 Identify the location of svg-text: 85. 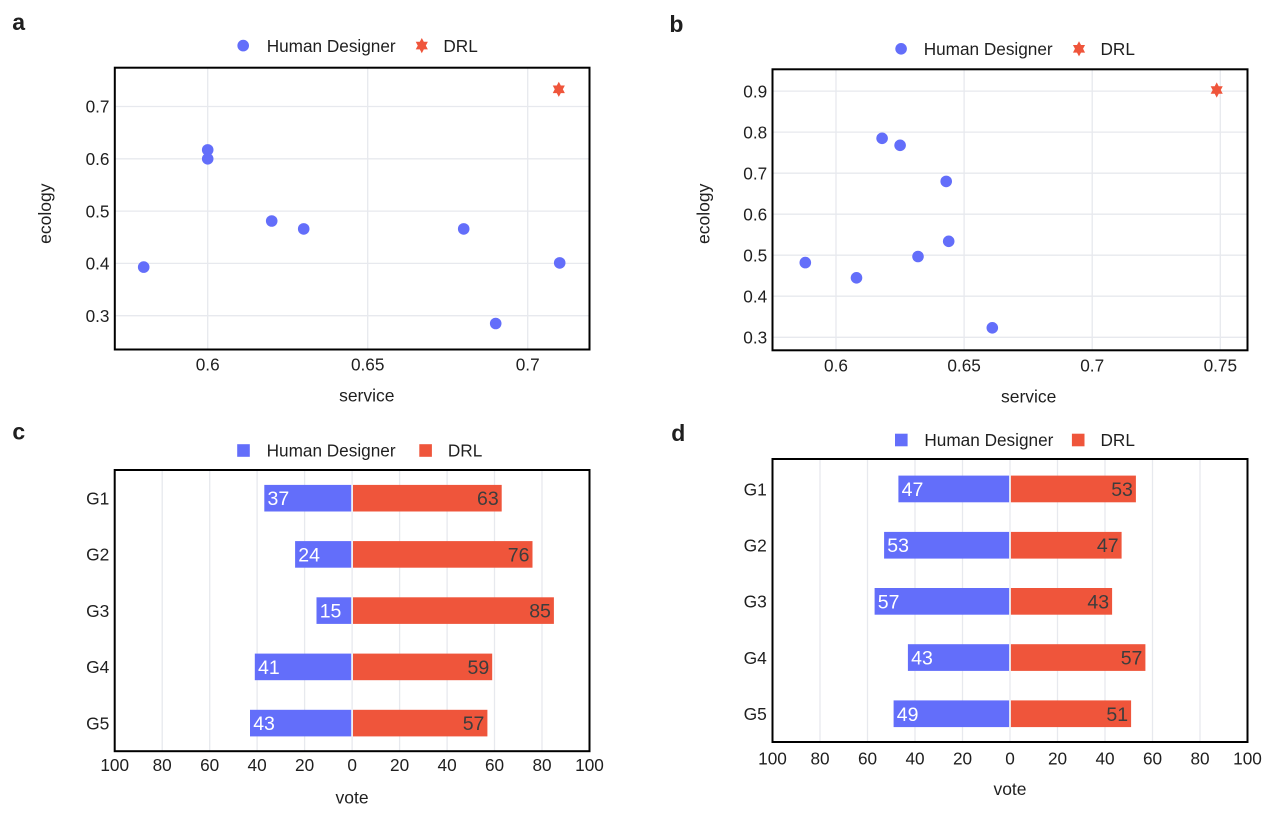
(540, 612).